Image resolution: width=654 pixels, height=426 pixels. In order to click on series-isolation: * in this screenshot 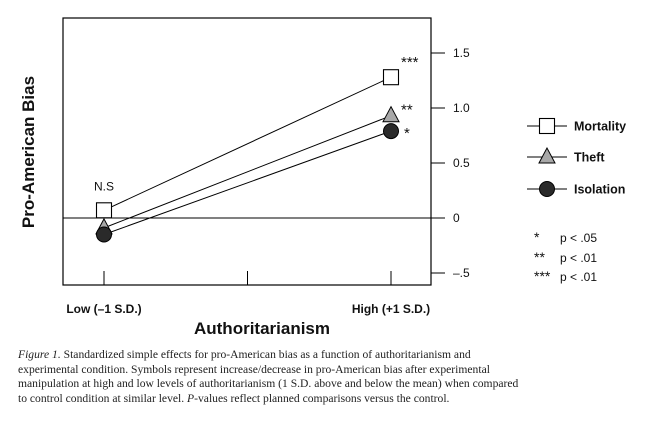, I will do `click(253, 183)`.